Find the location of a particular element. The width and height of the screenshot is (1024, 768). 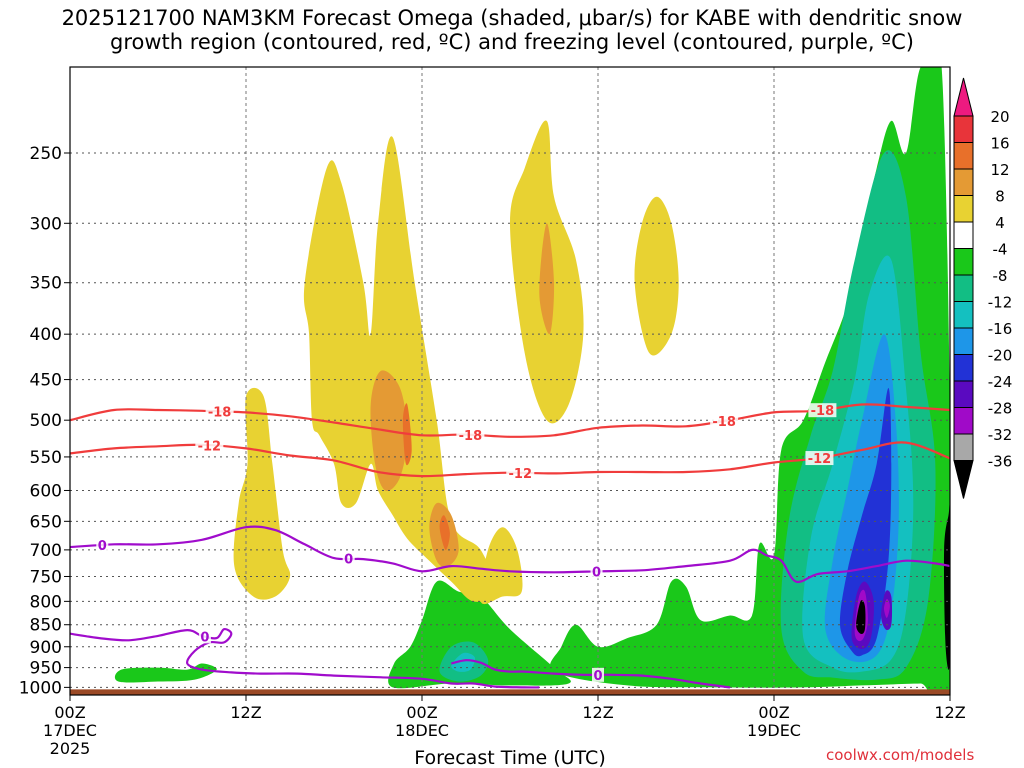

credit-text: coolwx.com/models is located at coordinates (900, 755).